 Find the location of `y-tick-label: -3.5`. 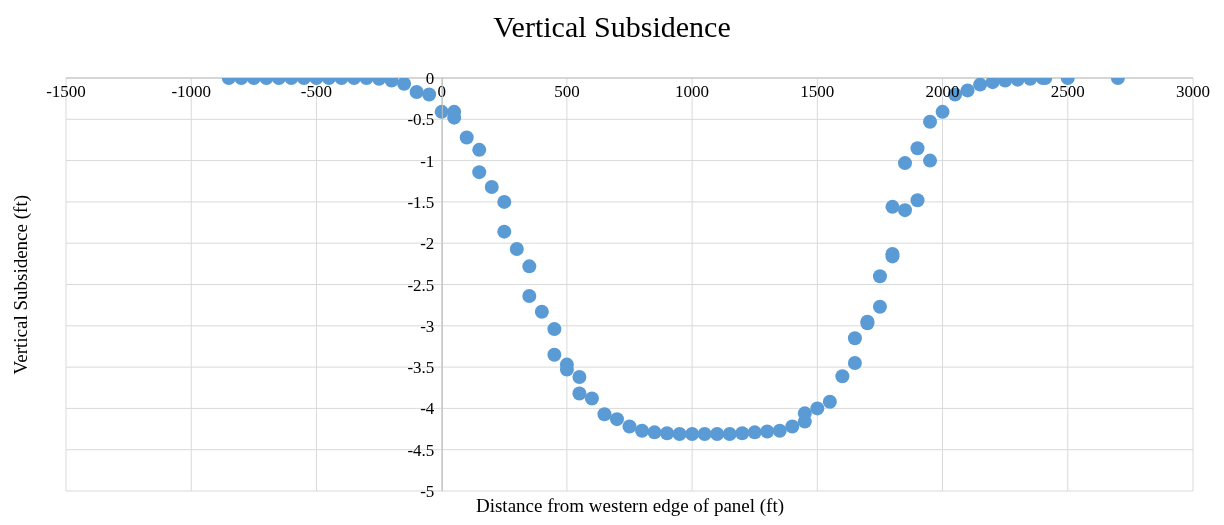

y-tick-label: -3.5 is located at coordinates (421, 368).